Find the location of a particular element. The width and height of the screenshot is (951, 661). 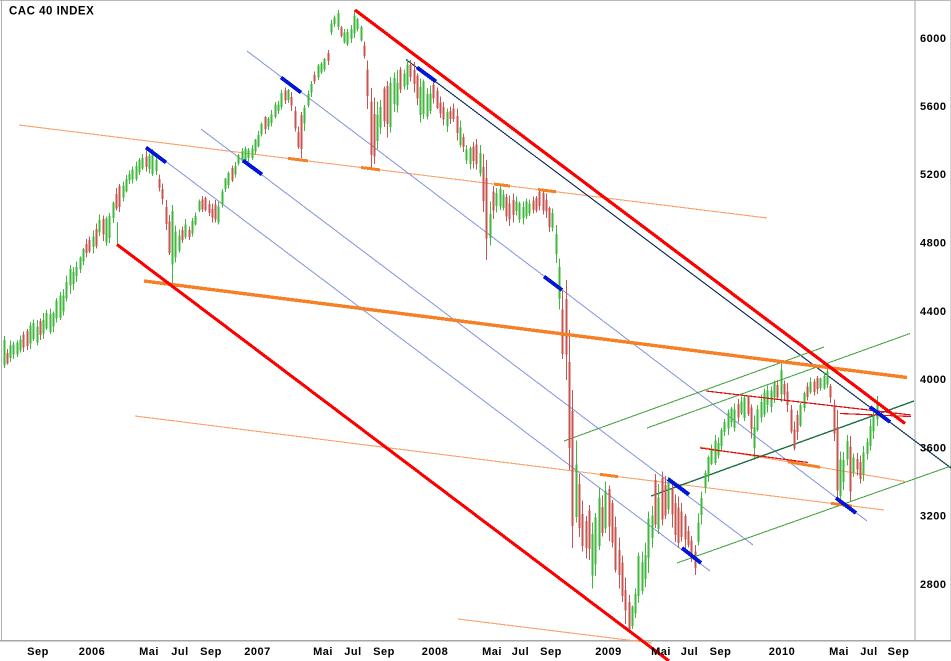

svg-text: 5200 is located at coordinates (933, 175).